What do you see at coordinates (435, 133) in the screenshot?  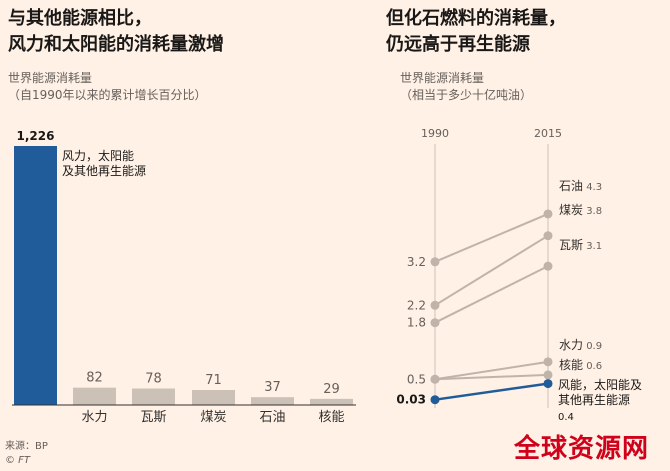 I see `x-label-1990: 1990` at bounding box center [435, 133].